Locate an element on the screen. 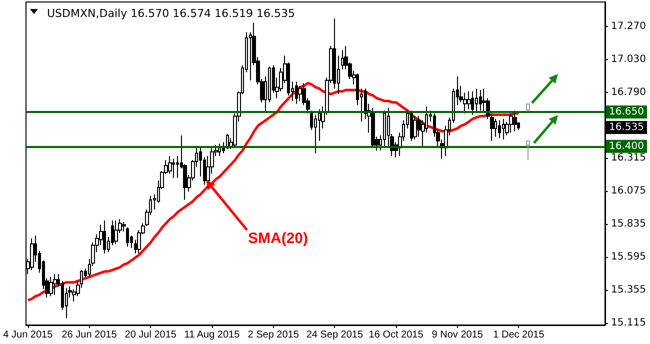  text: USDMXN,Daily 16.570 16.574 16.519 16.535 is located at coordinates (171, 13).